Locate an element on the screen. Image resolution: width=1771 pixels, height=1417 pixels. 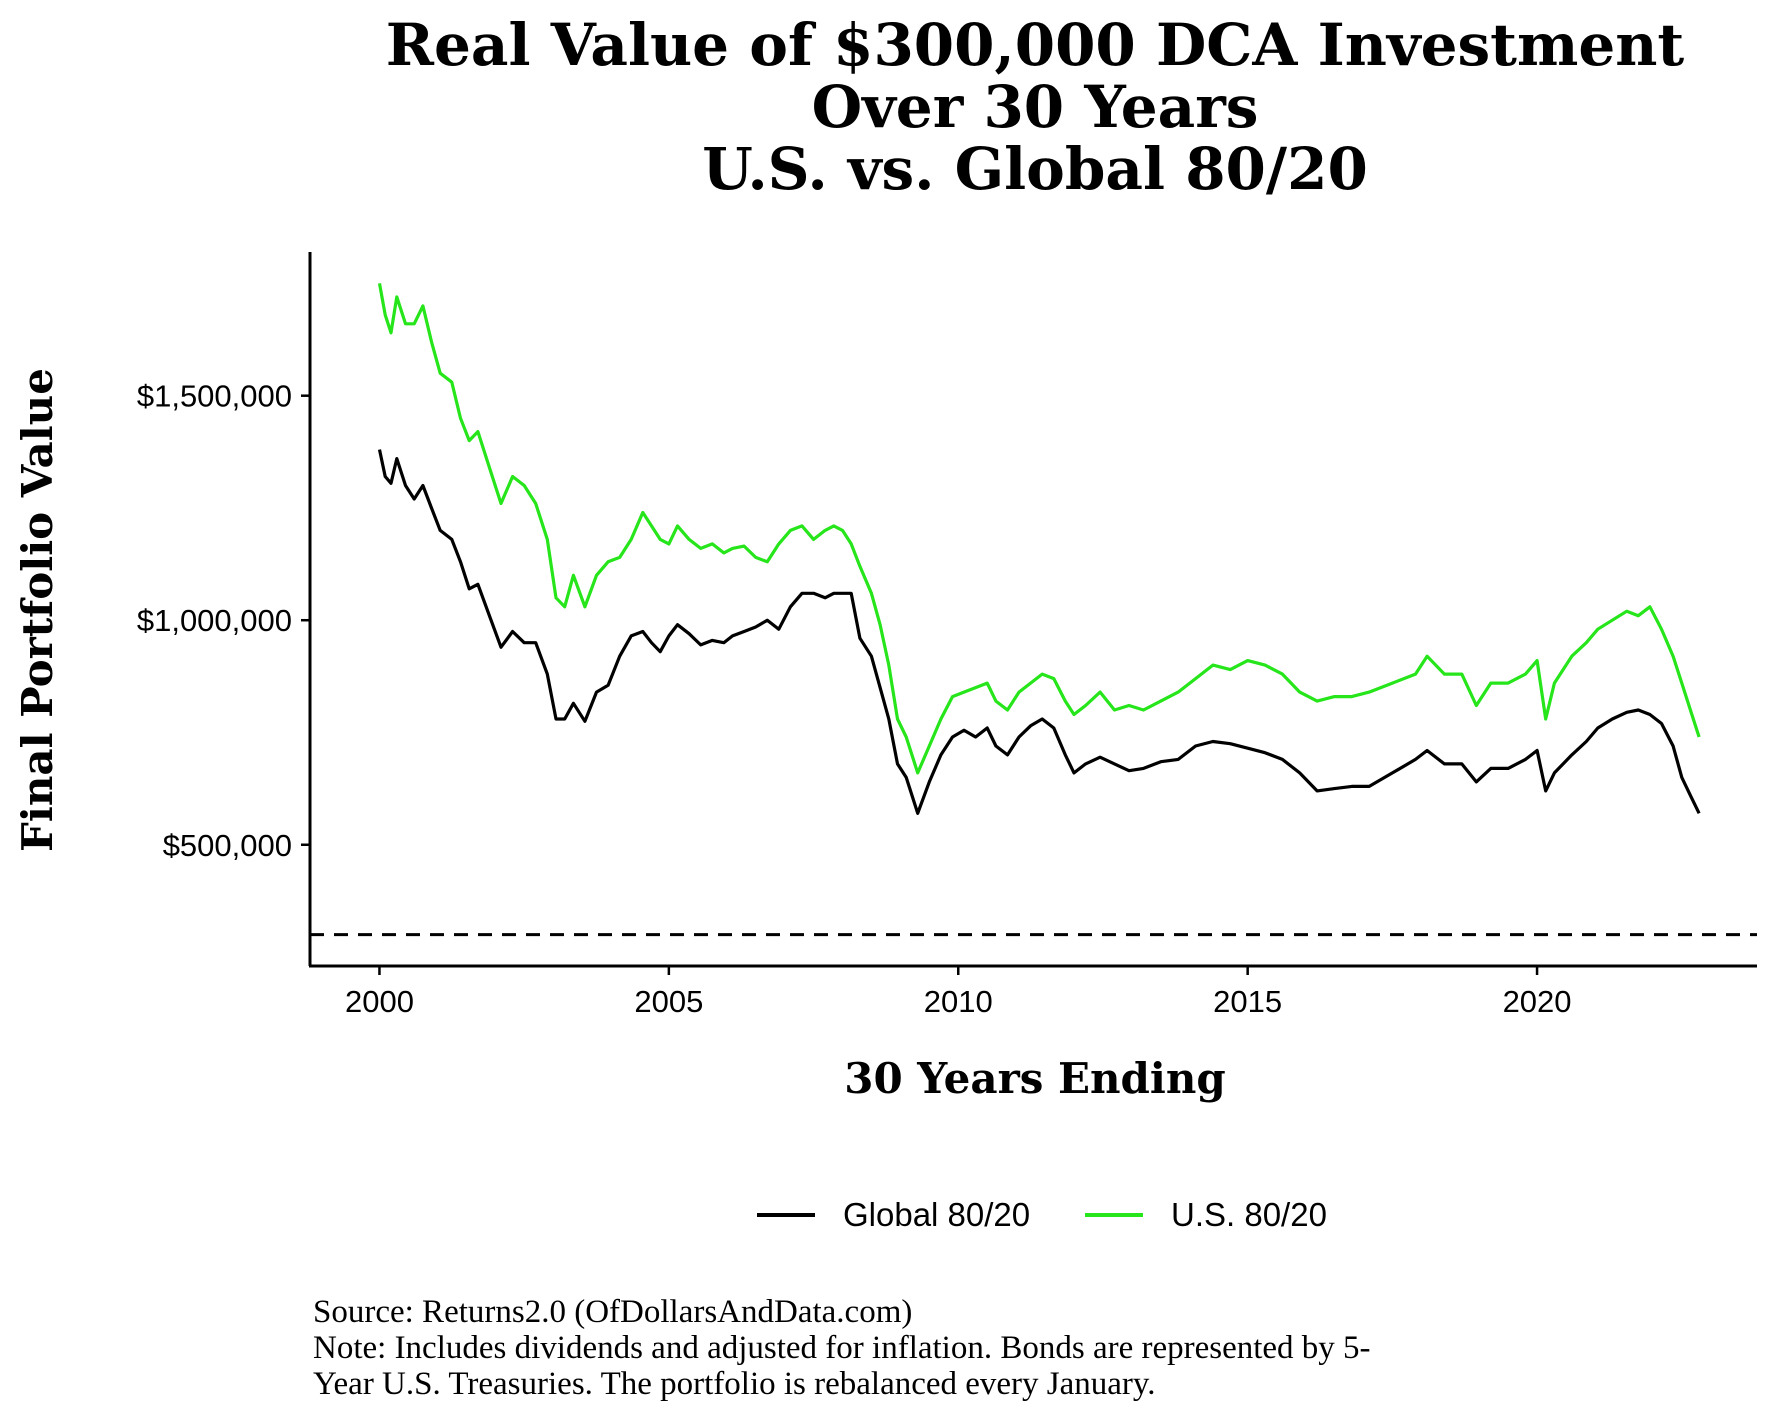
x-tick-label: 2000 is located at coordinates (379, 1001).